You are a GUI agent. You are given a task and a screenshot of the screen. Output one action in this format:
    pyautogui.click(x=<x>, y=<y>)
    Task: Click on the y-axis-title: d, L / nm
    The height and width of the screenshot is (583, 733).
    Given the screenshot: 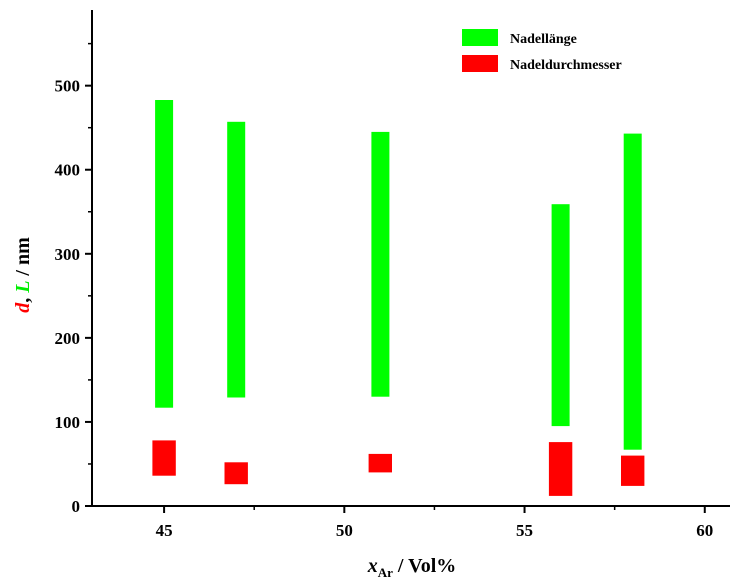 What is the action you would take?
    pyautogui.click(x=23, y=275)
    